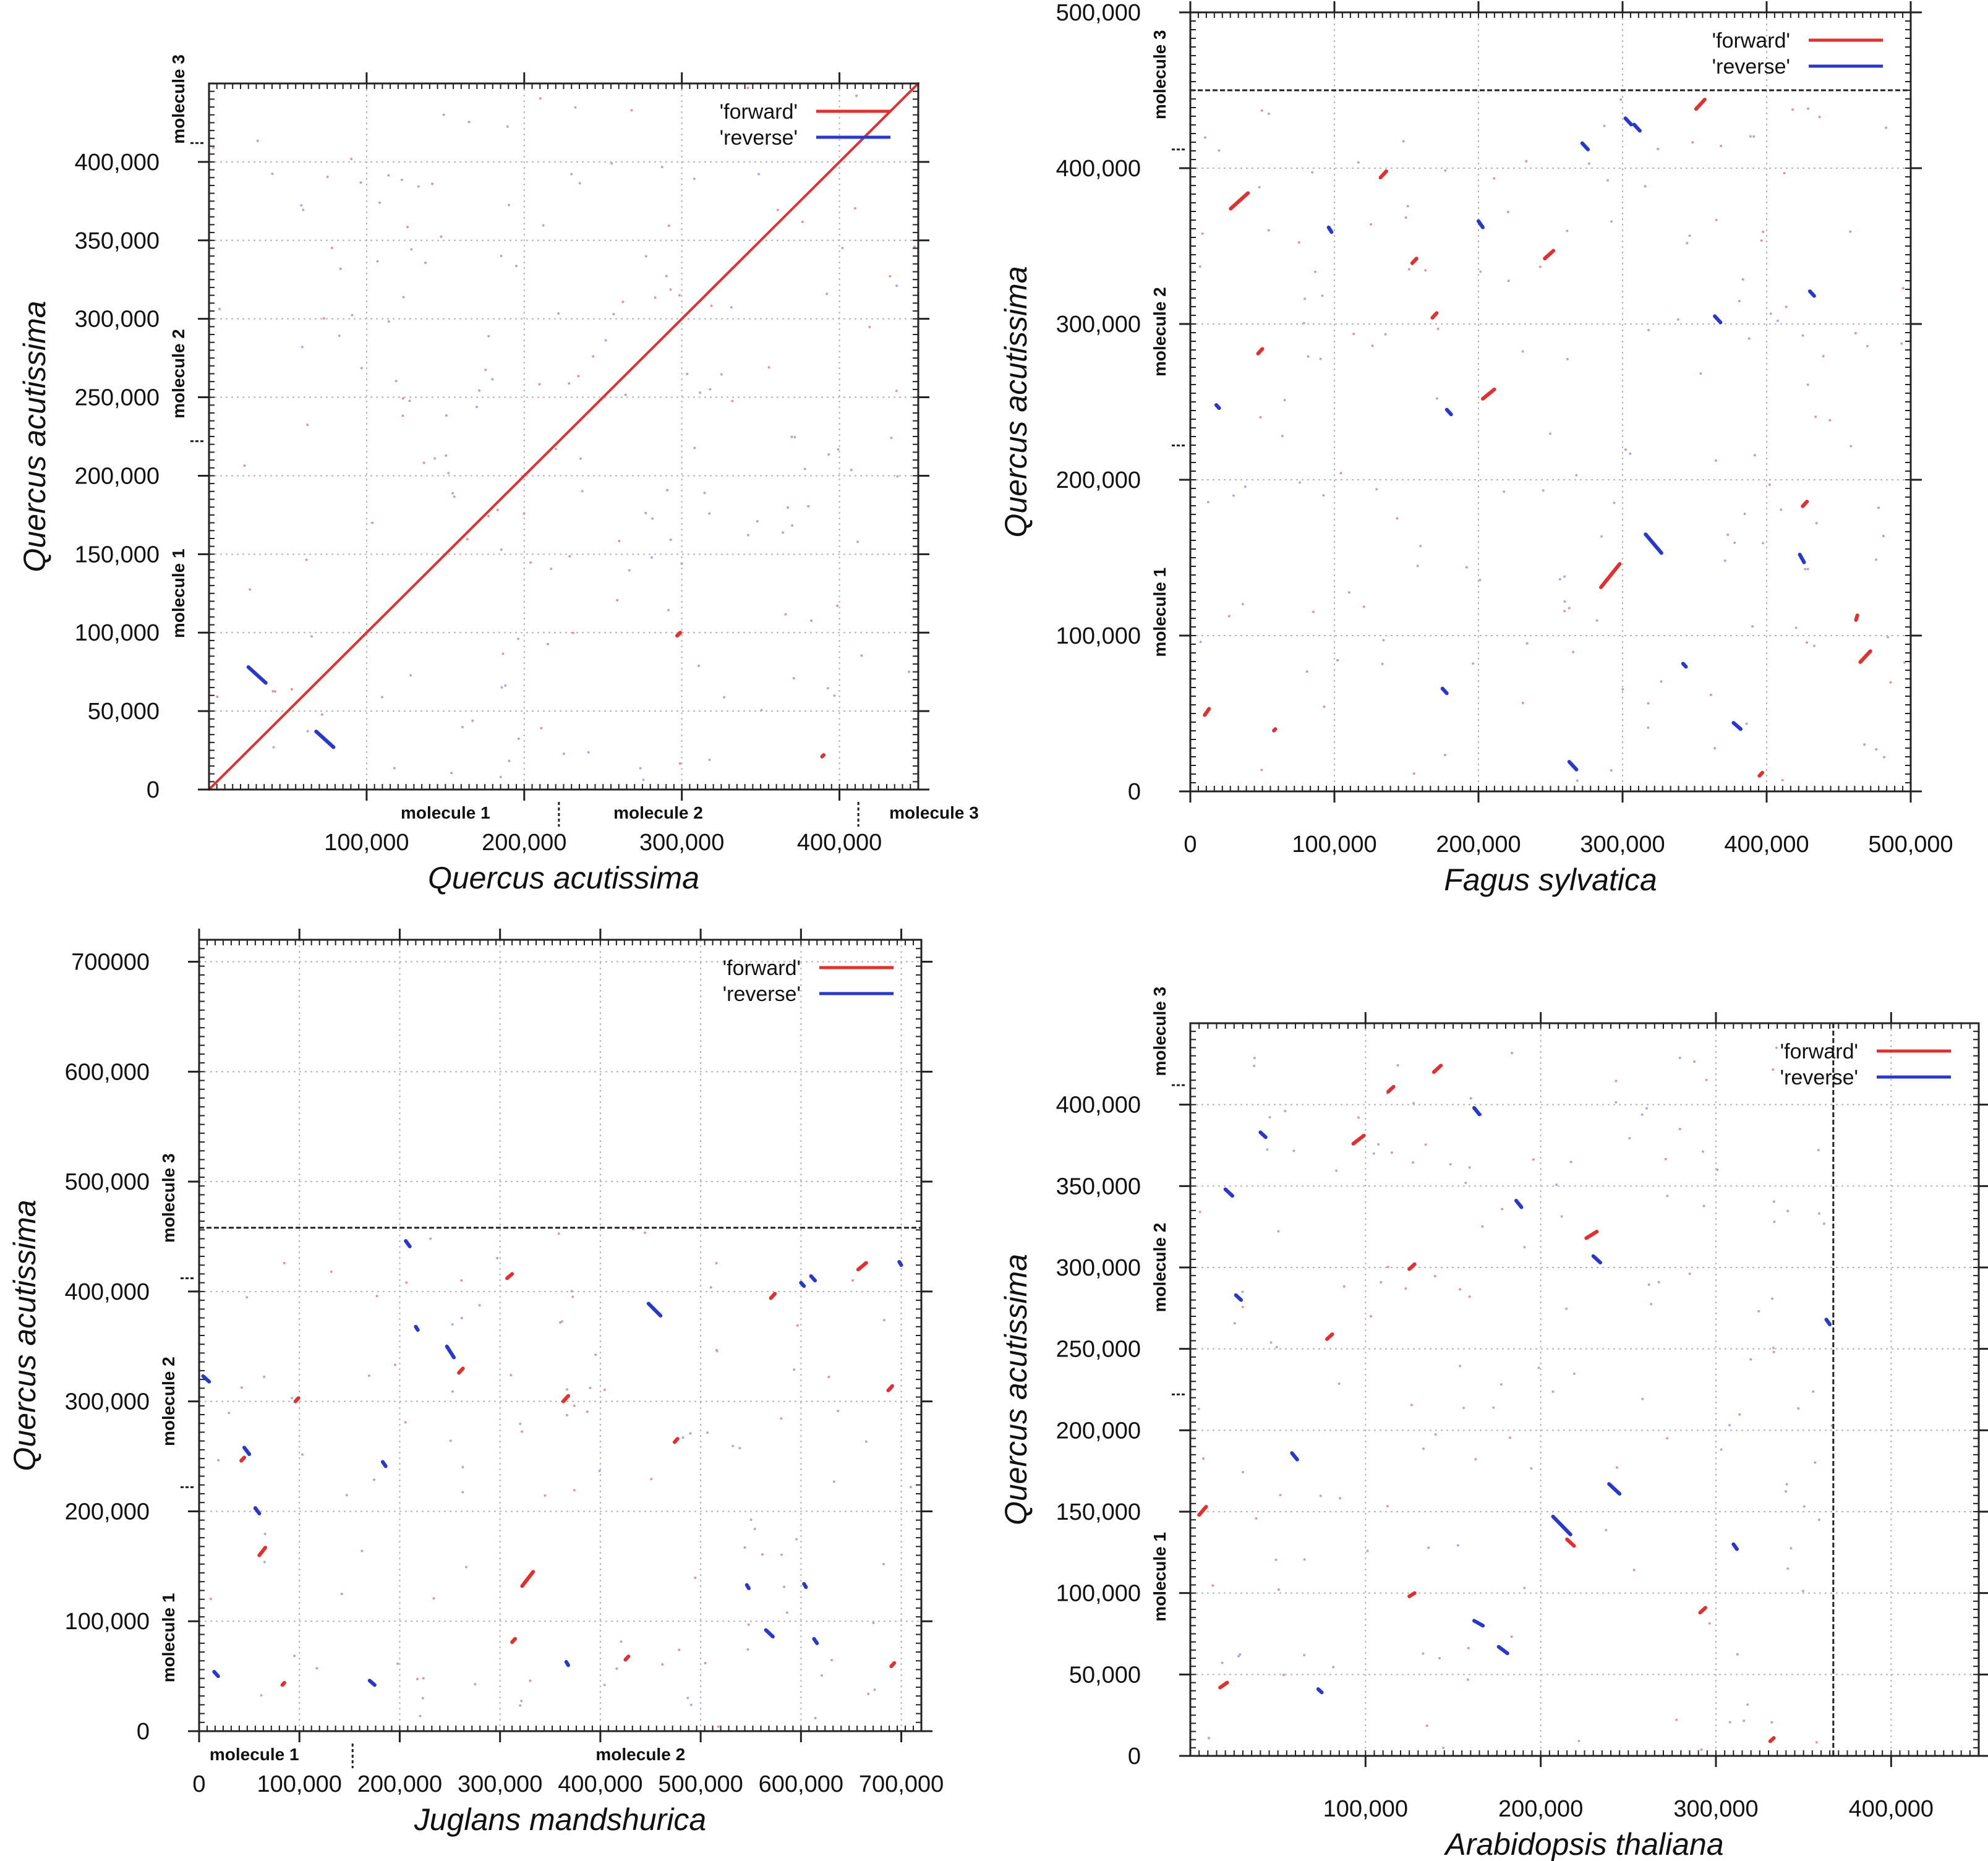  Describe the element at coordinates (107, 1622) in the screenshot. I see `y-tick-label: 100,000` at that location.